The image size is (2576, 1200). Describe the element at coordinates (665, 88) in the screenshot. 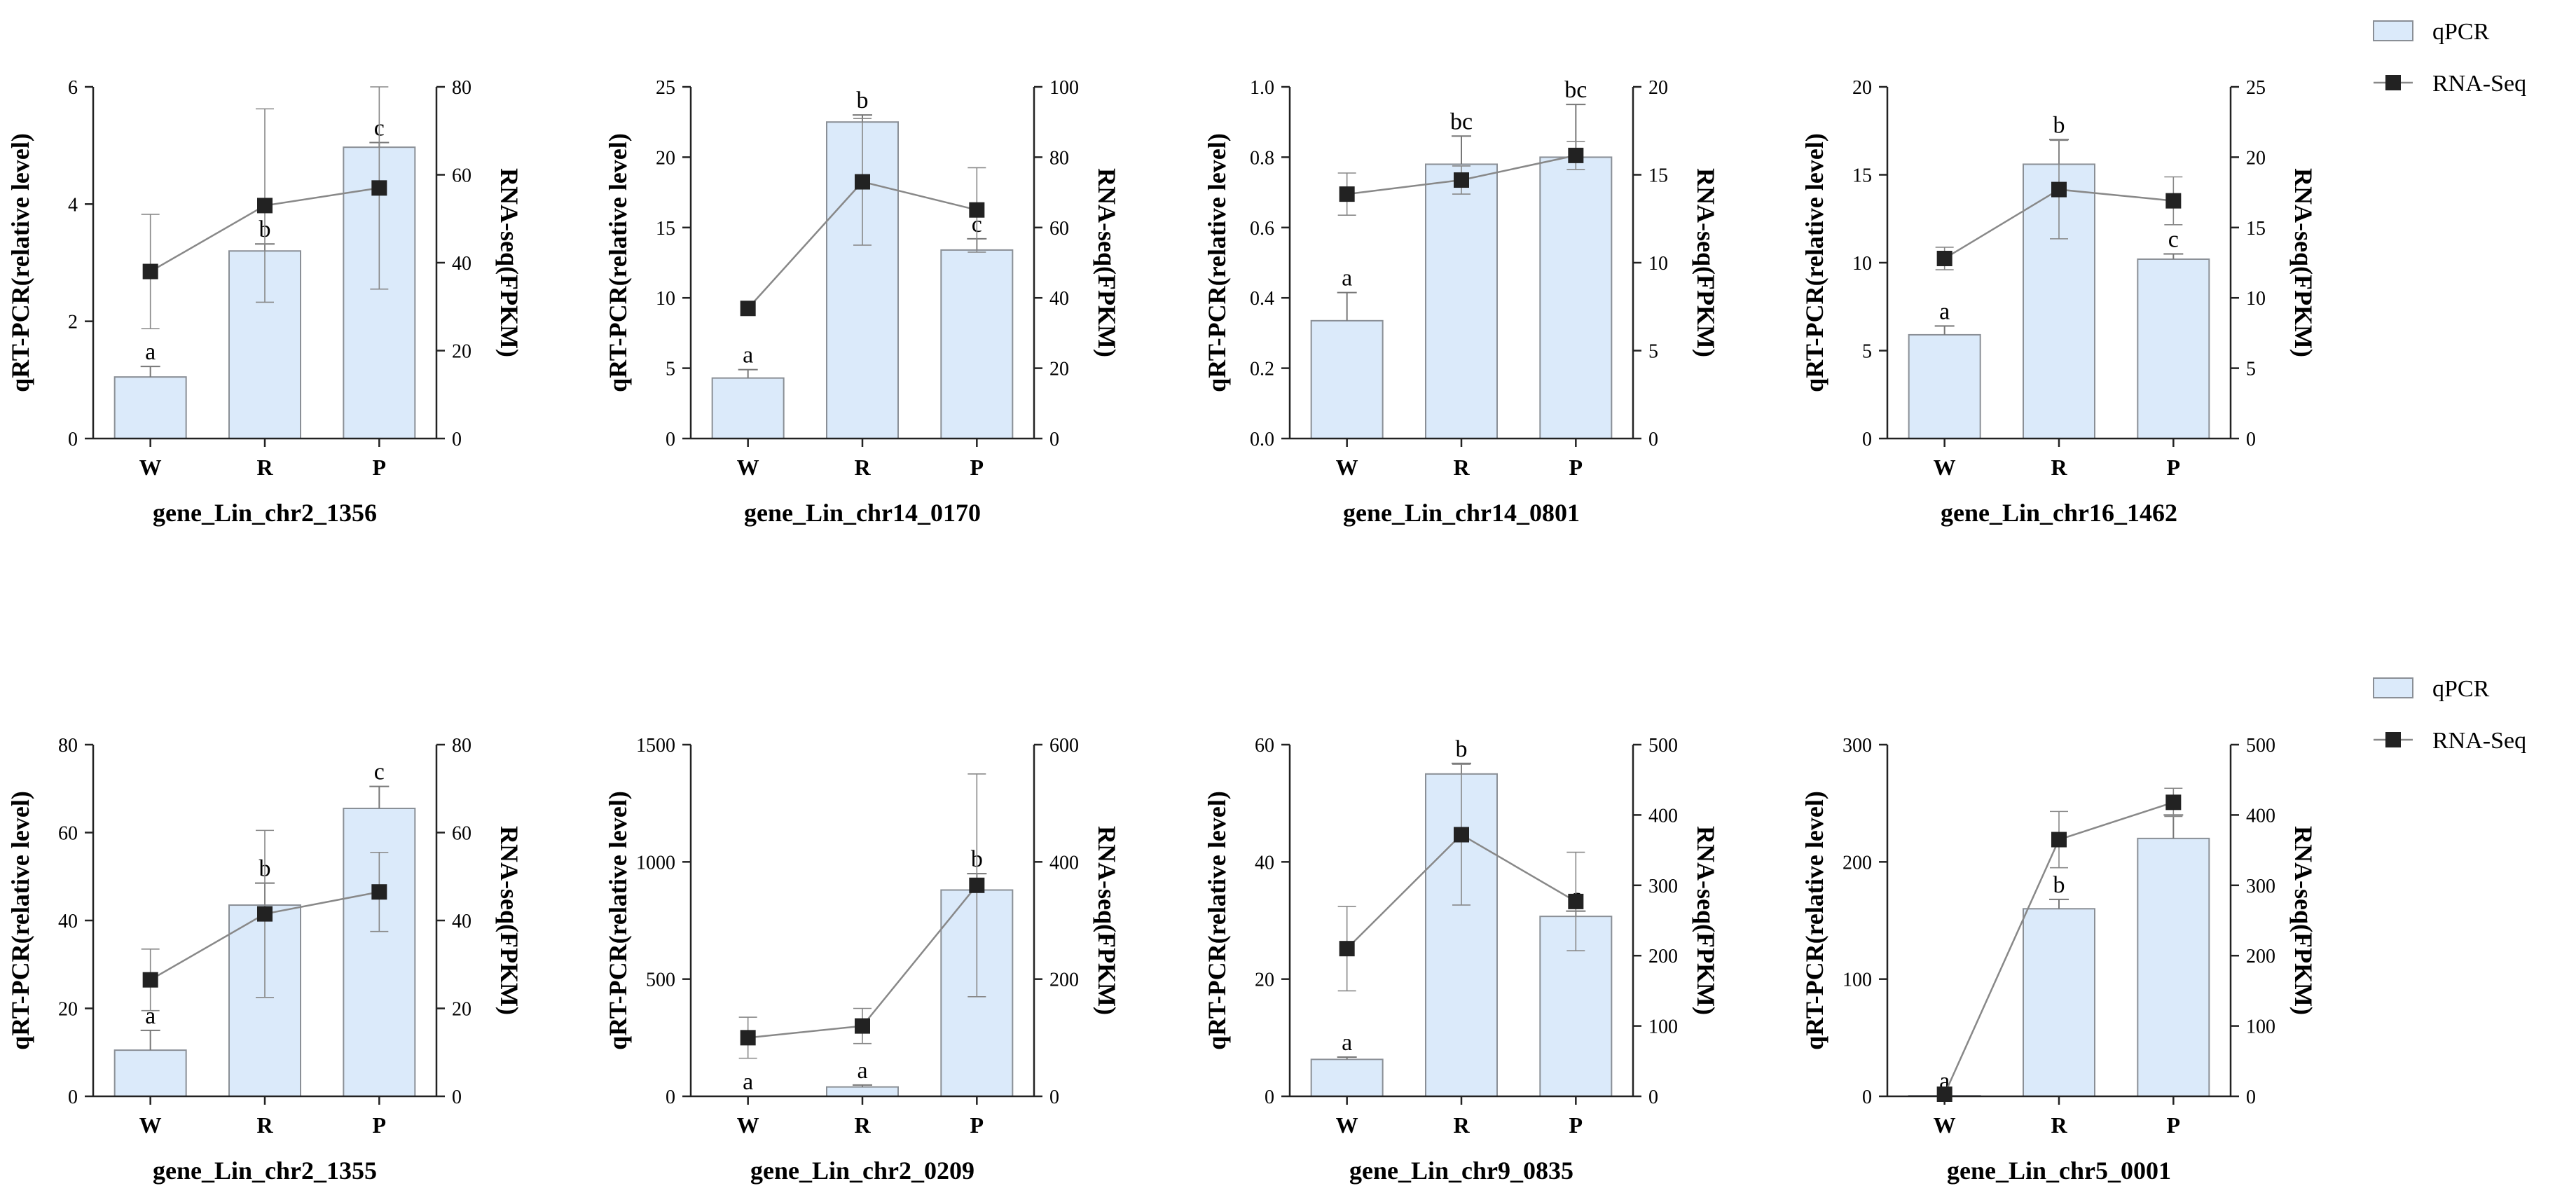

I see `left-tick-label: 25` at that location.